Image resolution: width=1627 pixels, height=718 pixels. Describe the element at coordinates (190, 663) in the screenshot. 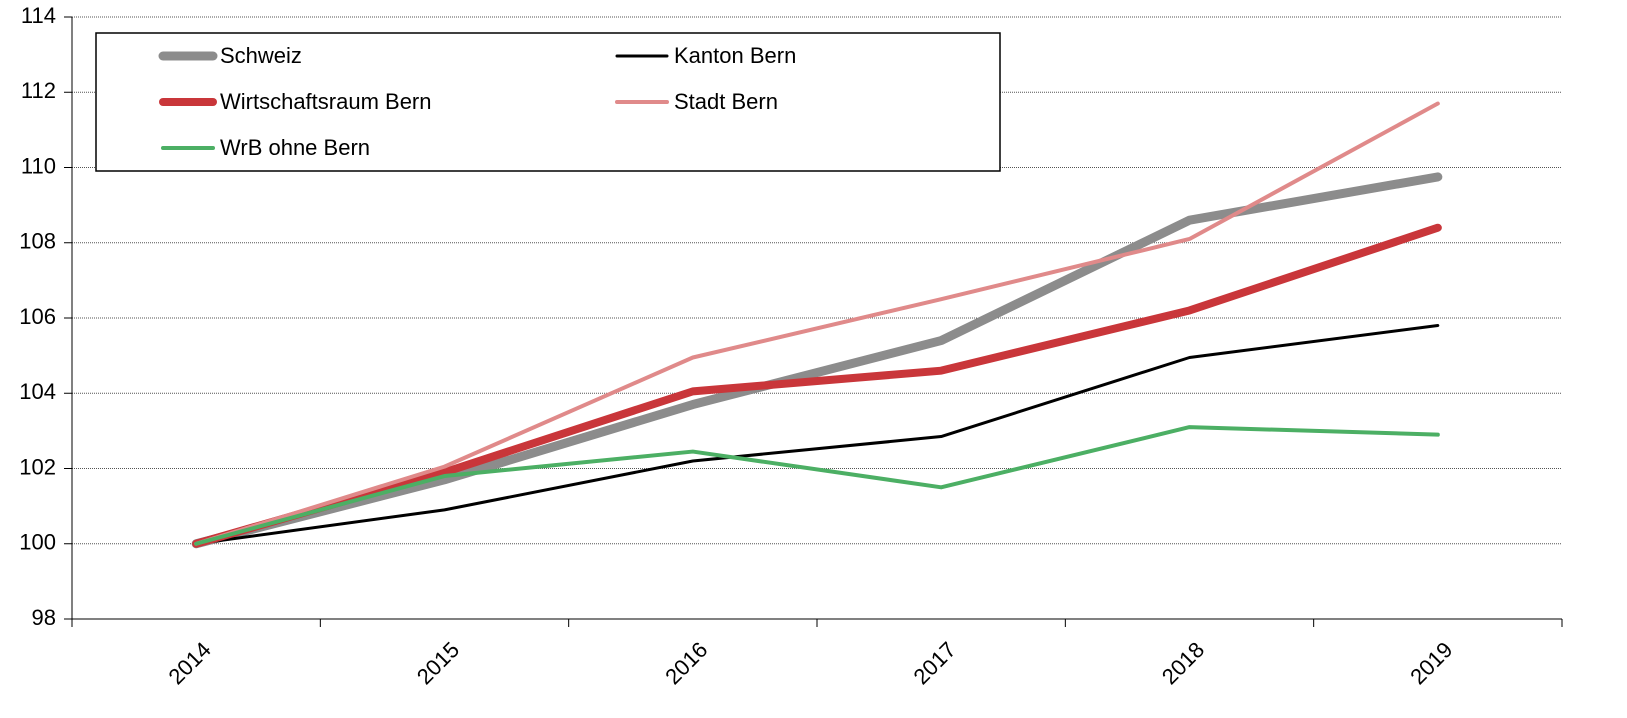

I see `x-tick-label: 2014` at that location.